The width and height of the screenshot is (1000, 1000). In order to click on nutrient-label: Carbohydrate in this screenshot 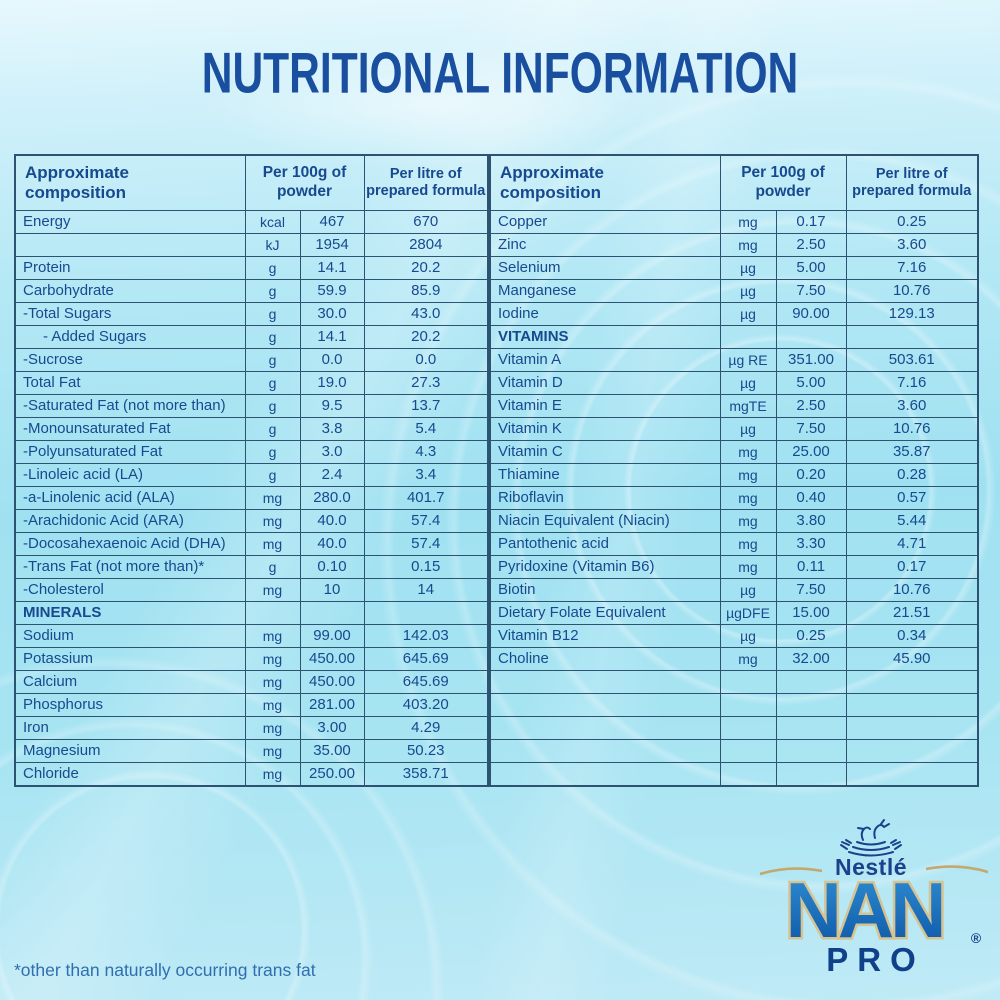, I will do `click(130, 291)`.